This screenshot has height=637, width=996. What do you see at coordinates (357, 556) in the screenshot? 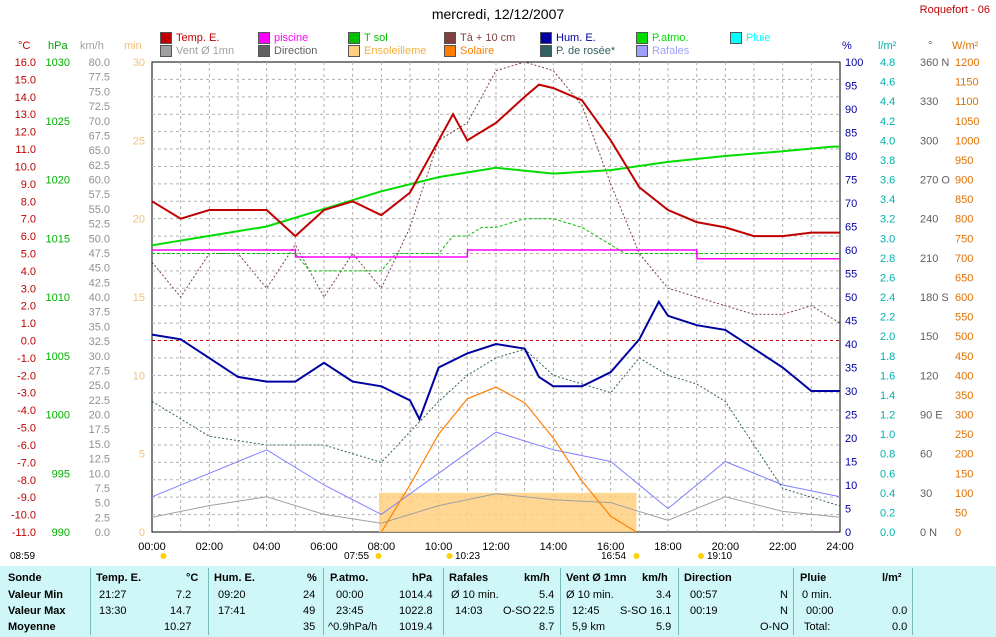
I see `event-sunrise: 07:55` at bounding box center [357, 556].